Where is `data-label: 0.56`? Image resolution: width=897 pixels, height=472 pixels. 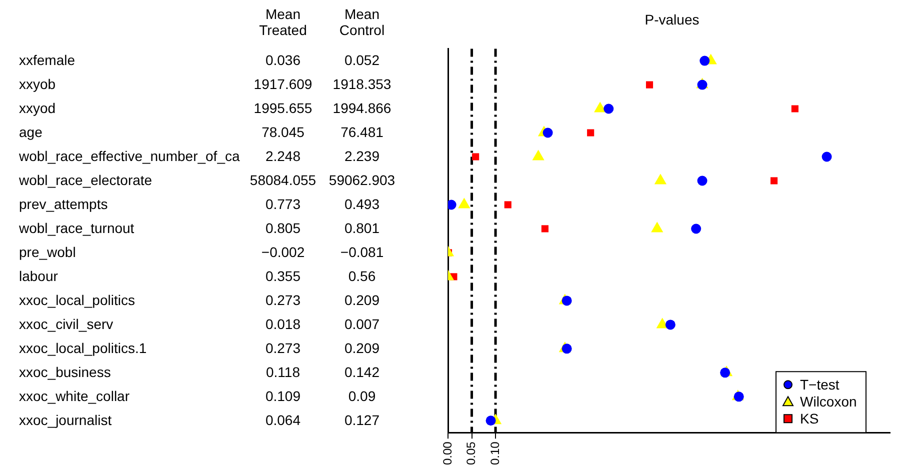 data-label: 0.56 is located at coordinates (362, 276).